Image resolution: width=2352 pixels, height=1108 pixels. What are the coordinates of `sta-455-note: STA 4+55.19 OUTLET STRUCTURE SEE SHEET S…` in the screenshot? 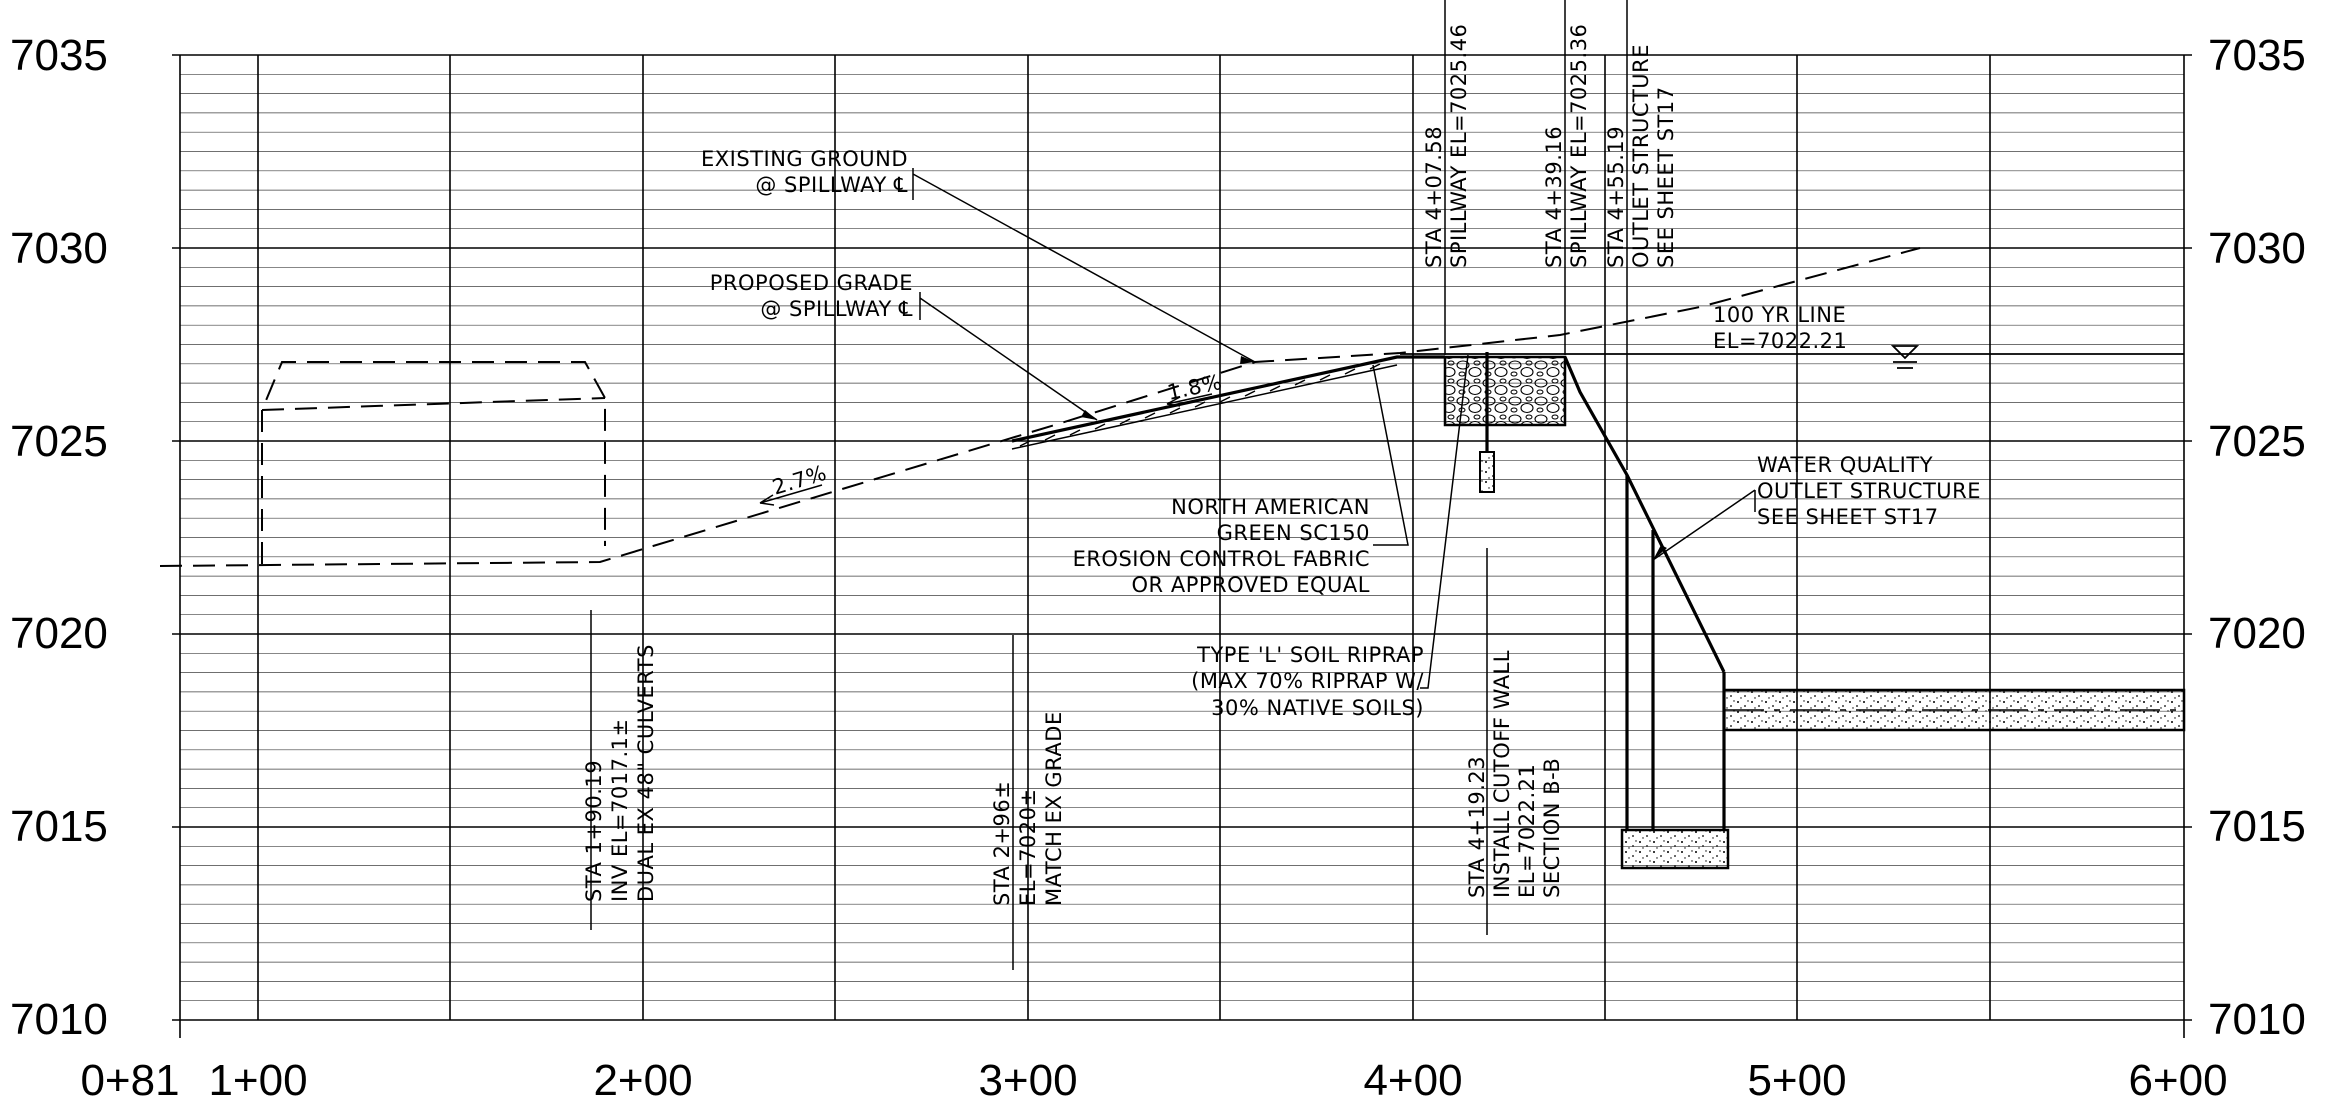 It's located at (1641, 156).